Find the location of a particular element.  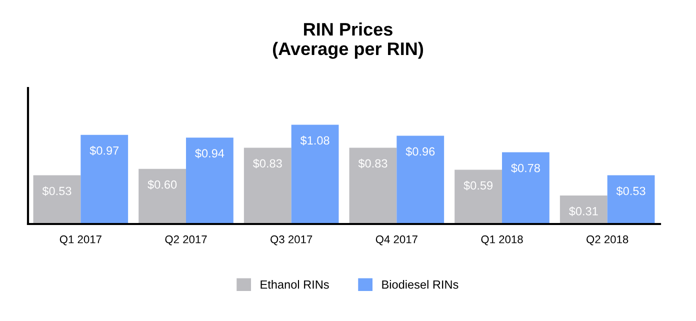

data-label: $0.96 is located at coordinates (420, 151).